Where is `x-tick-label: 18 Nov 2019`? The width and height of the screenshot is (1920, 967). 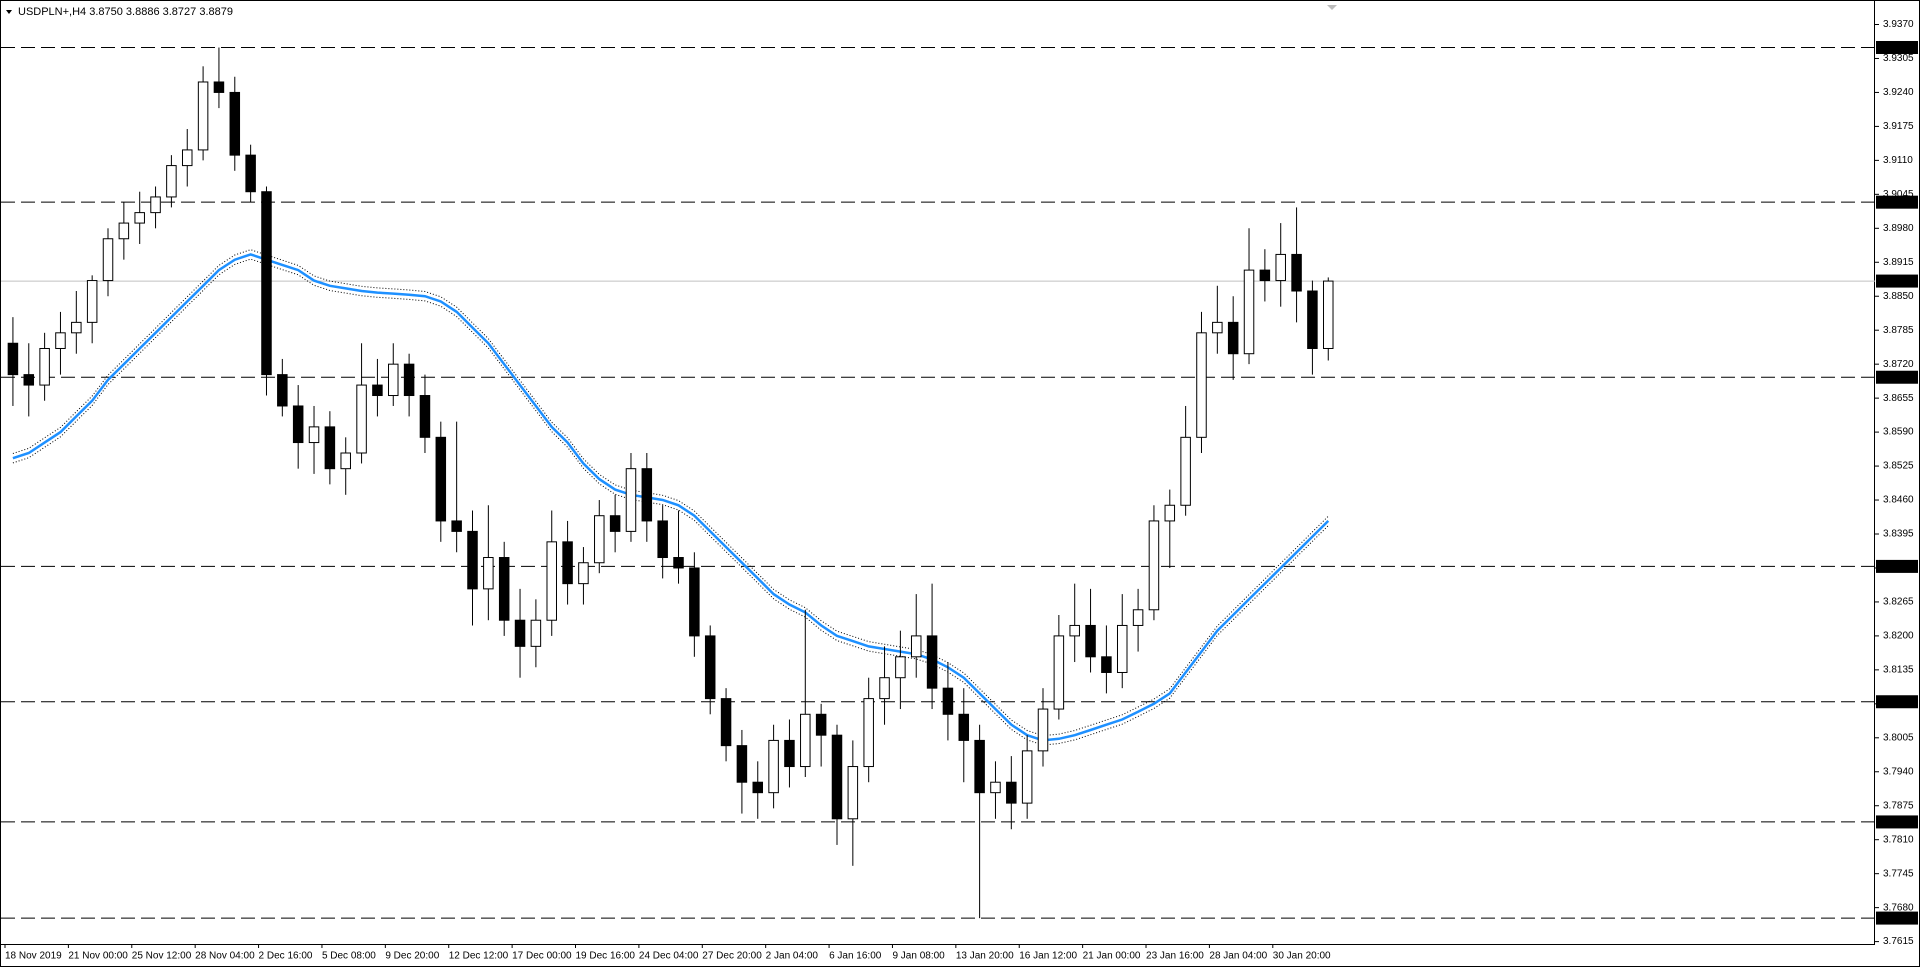
x-tick-label: 18 Nov 2019 is located at coordinates (33, 956).